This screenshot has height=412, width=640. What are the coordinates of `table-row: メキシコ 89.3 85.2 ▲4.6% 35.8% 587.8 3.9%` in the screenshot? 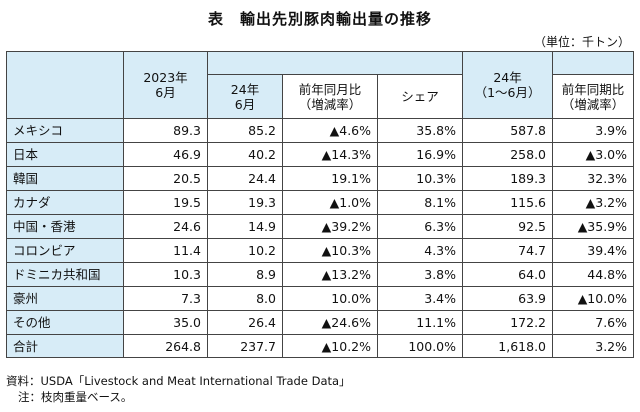 It's located at (320, 130).